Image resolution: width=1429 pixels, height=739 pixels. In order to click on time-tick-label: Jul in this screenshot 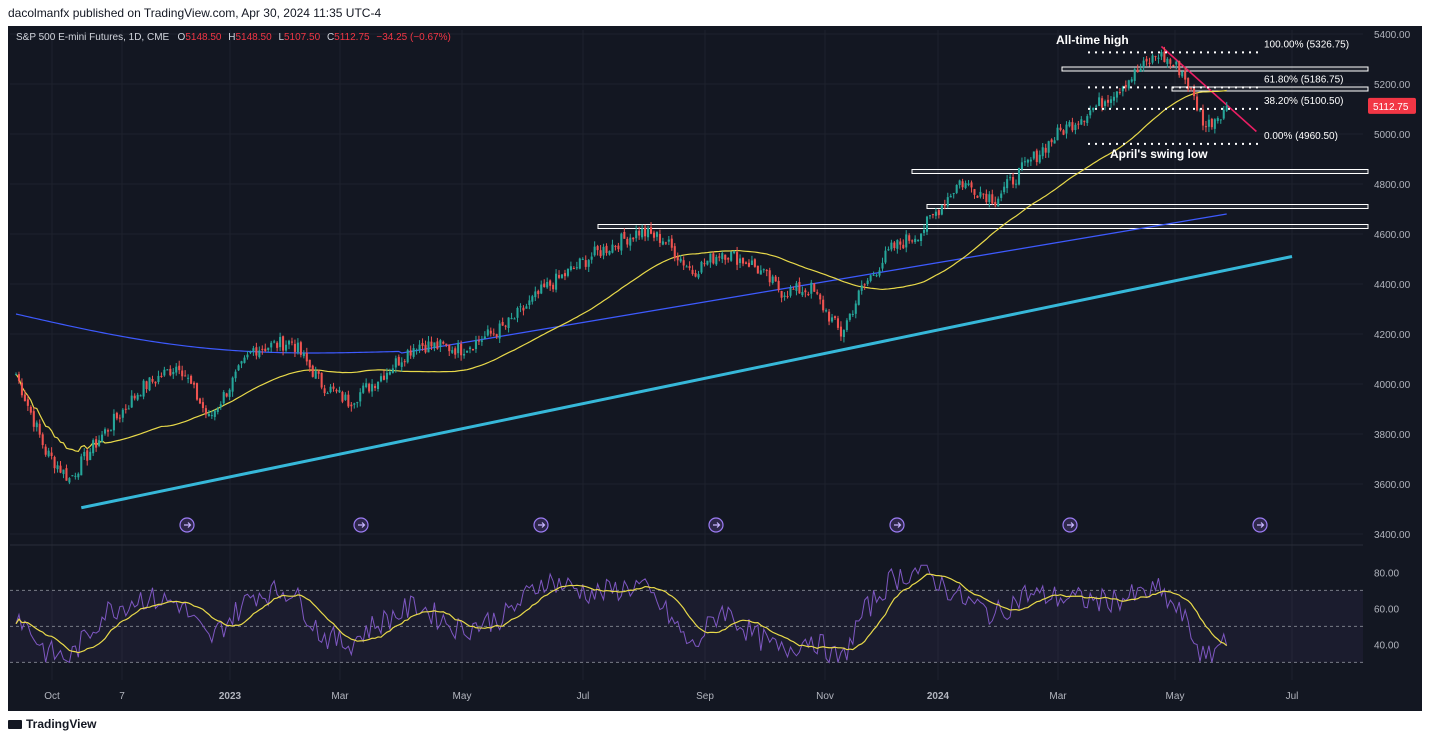, I will do `click(1292, 696)`.